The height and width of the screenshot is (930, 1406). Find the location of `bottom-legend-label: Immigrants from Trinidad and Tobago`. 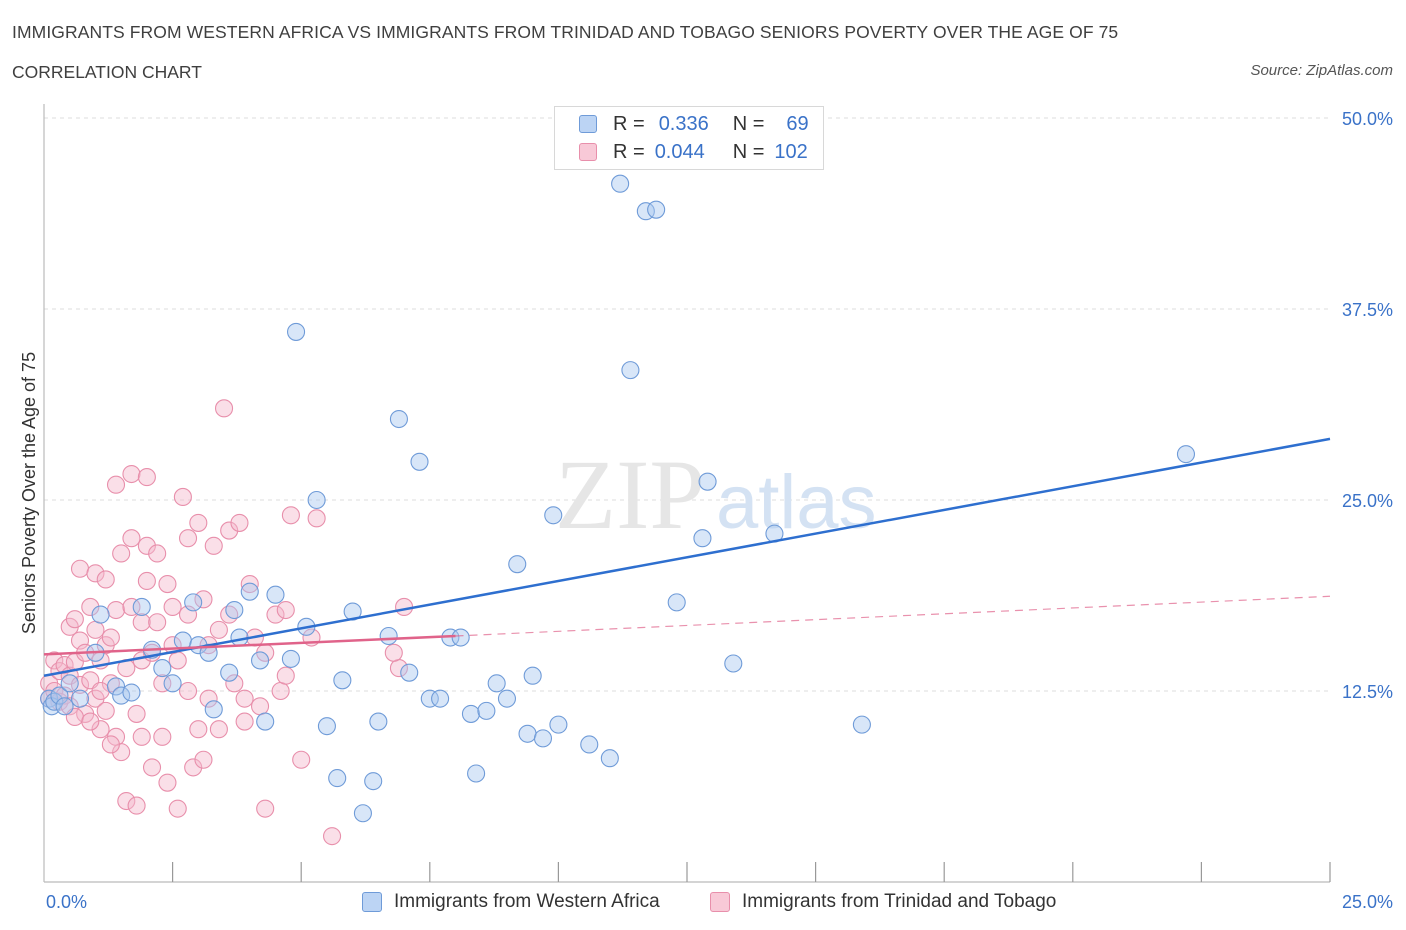

bottom-legend-label: Immigrants from Trinidad and Tobago is located at coordinates (899, 901).